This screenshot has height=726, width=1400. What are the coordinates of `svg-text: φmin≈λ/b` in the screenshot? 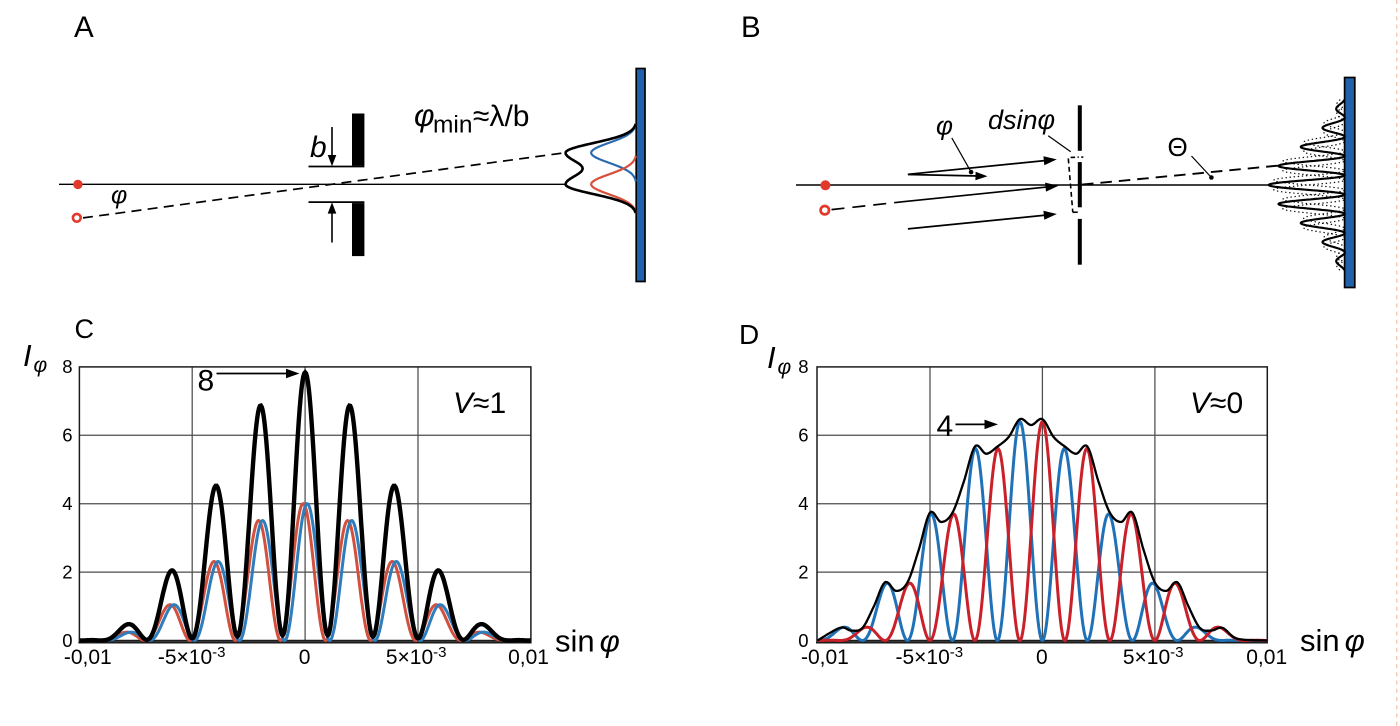 It's located at (471, 118).